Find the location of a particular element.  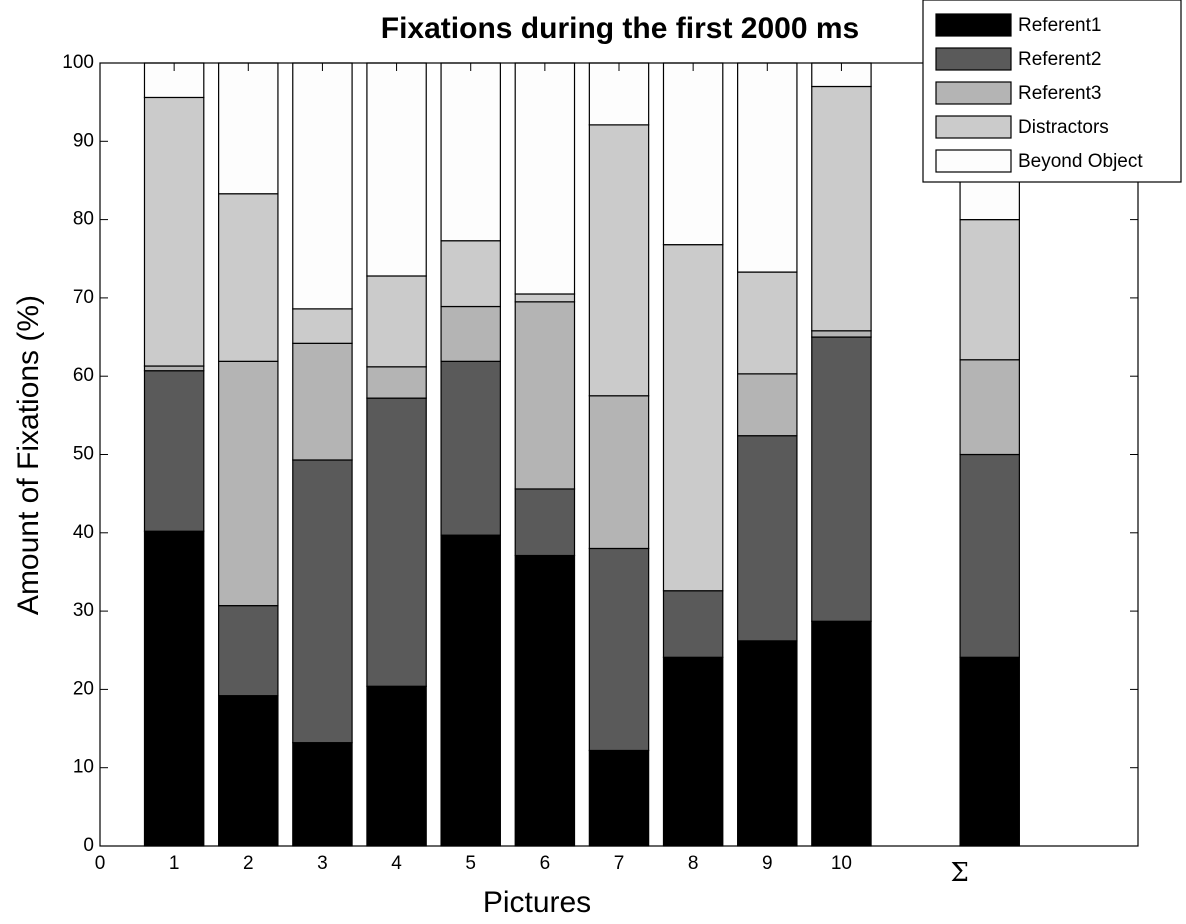

y-axis-label: Amount of Fixations (%) is located at coordinates (28, 455).